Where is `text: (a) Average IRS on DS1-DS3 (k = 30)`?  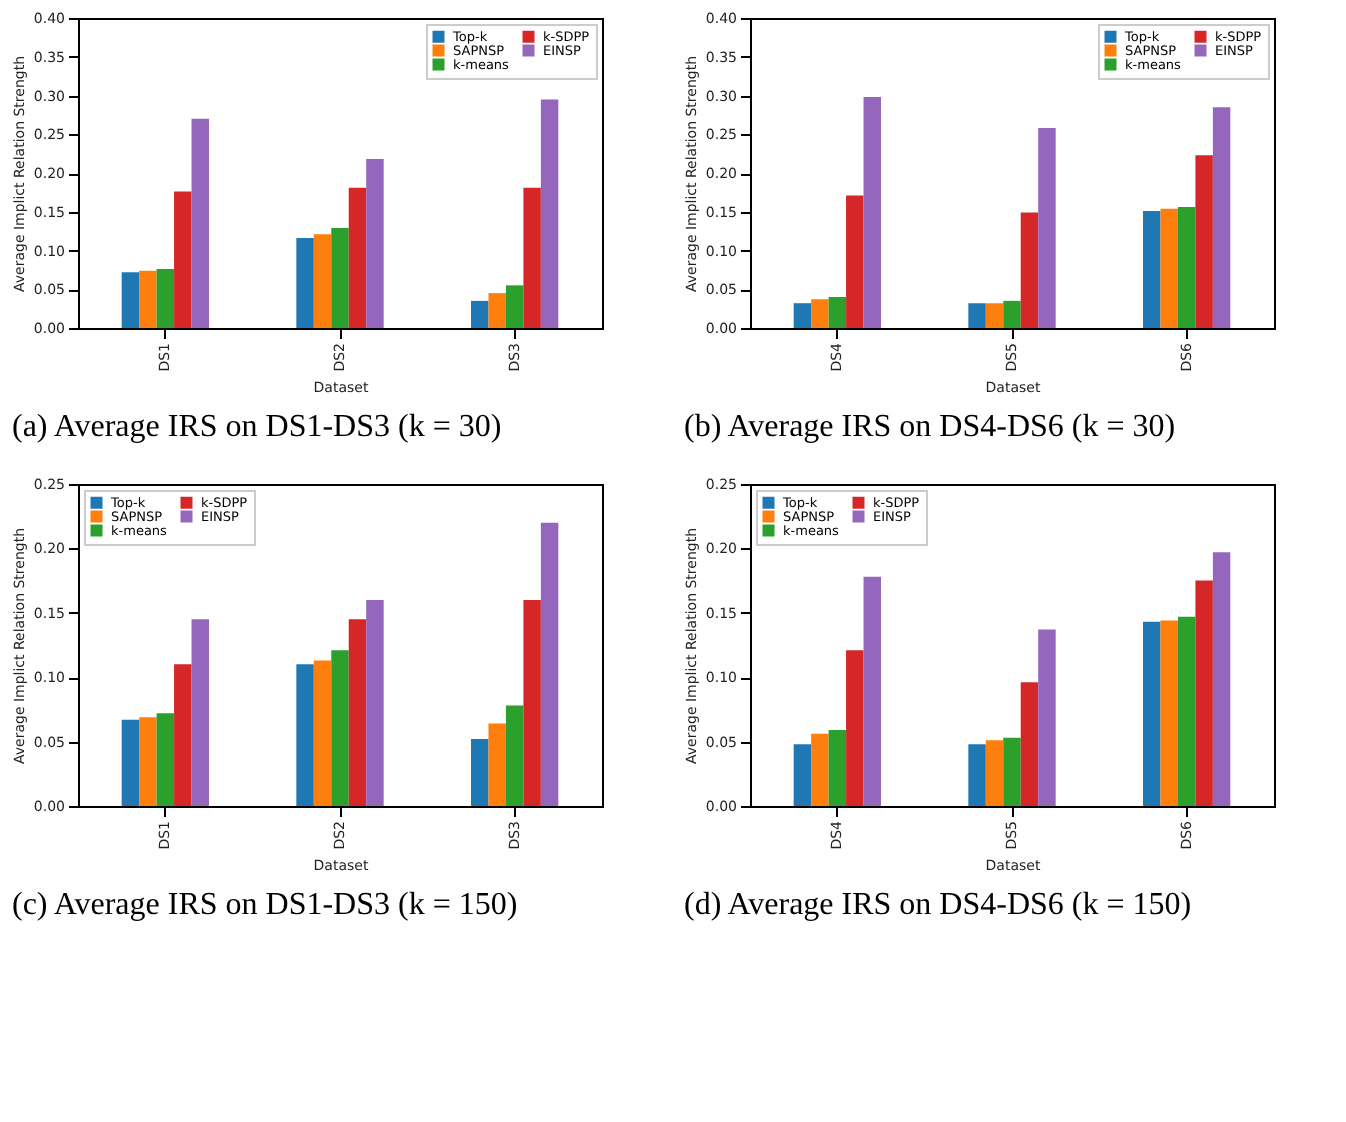
text: (a) Average IRS on DS1-DS3 (k = 30) is located at coordinates (257, 428).